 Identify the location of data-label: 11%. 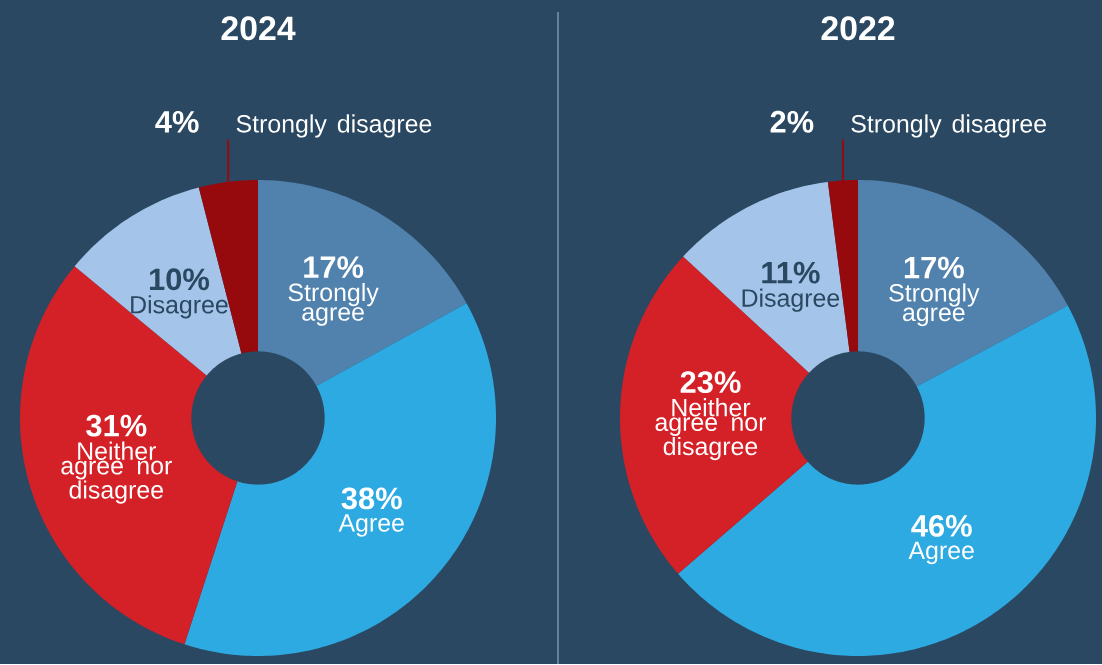
(791, 273).